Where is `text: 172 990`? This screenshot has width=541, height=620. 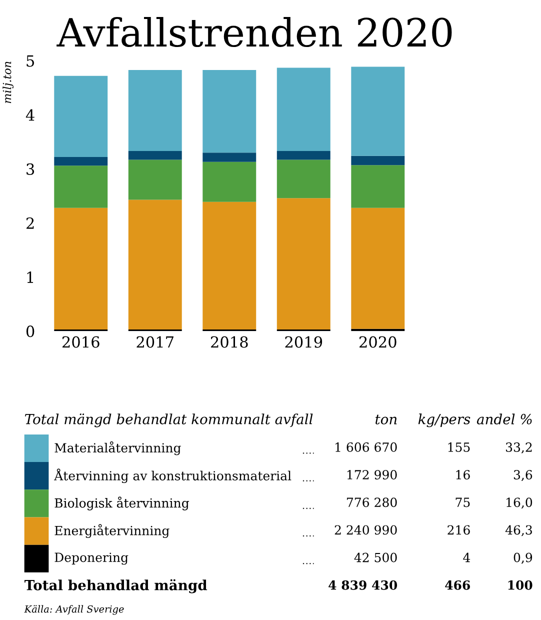
text: 172 990 is located at coordinates (372, 475).